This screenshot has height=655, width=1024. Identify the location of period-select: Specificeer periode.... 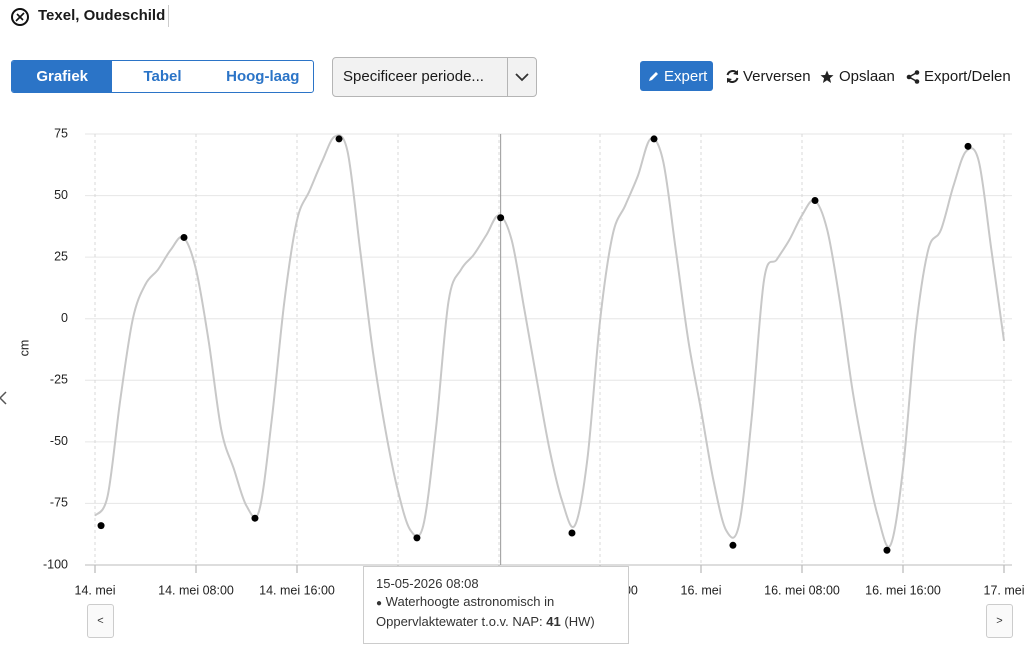
(434, 77).